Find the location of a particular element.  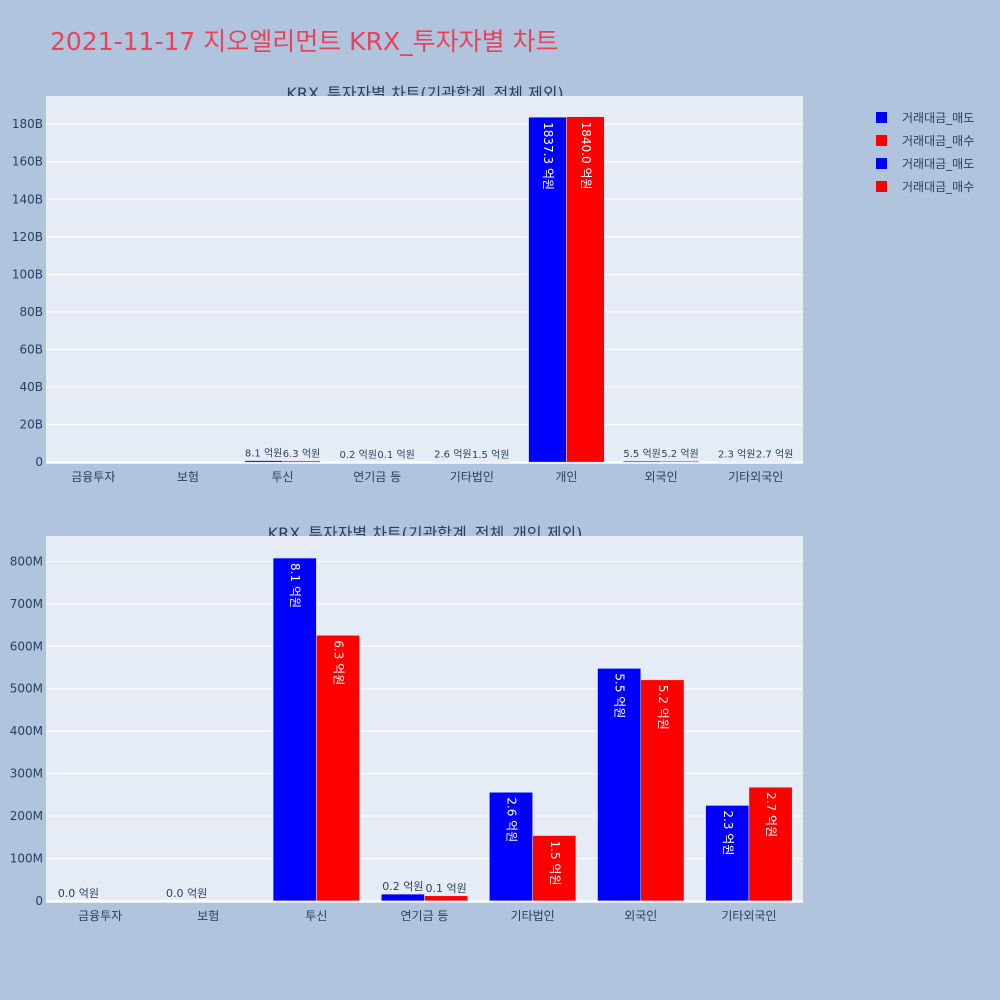

y-tick-label: 100B is located at coordinates (27, 274).